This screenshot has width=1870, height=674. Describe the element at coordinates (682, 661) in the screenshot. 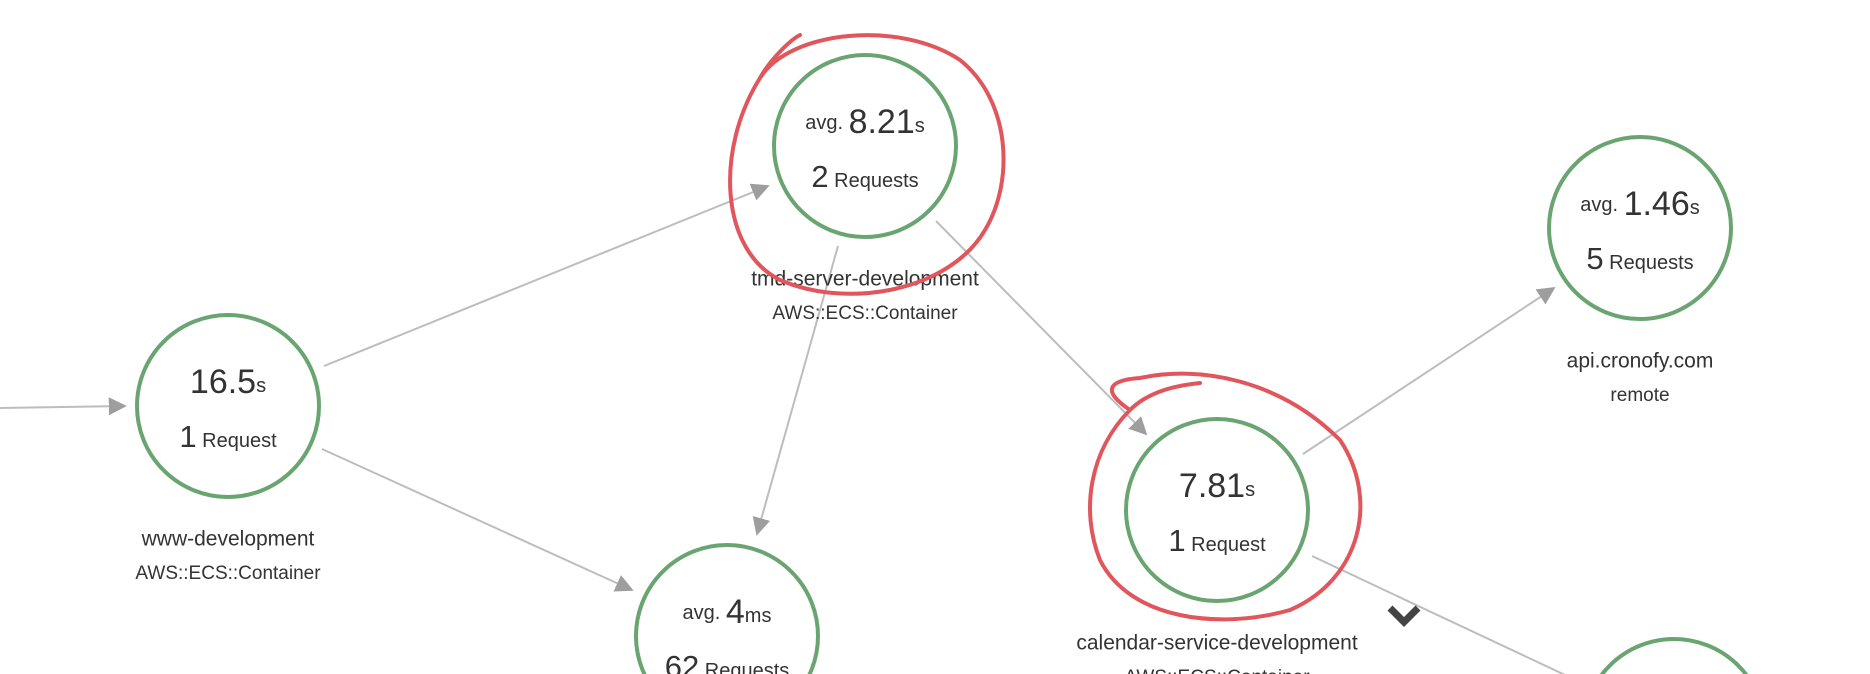

I see `count-value: 62` at that location.